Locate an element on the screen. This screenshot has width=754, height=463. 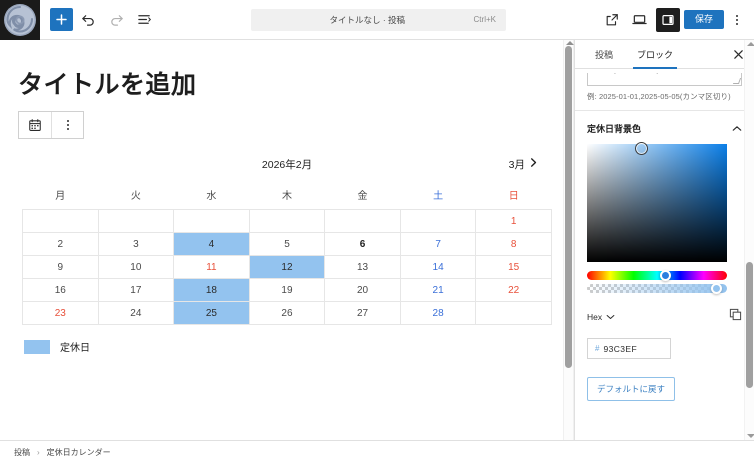
calendar-day-closed: 12 is located at coordinates (287, 267).